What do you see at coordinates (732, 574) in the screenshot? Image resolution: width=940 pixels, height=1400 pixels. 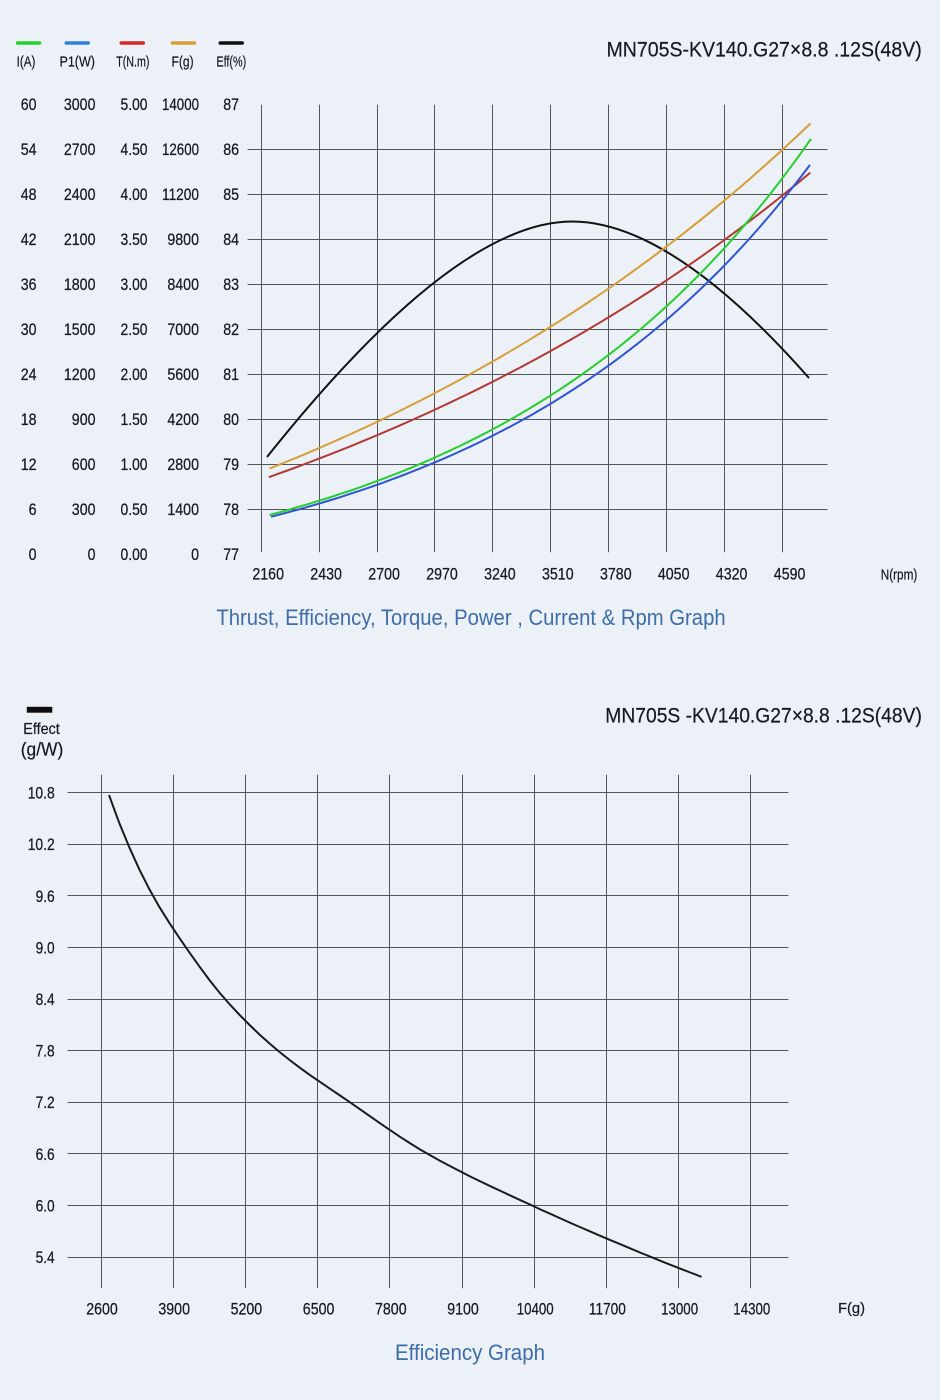 I see `svg-text: 4320` at bounding box center [732, 574].